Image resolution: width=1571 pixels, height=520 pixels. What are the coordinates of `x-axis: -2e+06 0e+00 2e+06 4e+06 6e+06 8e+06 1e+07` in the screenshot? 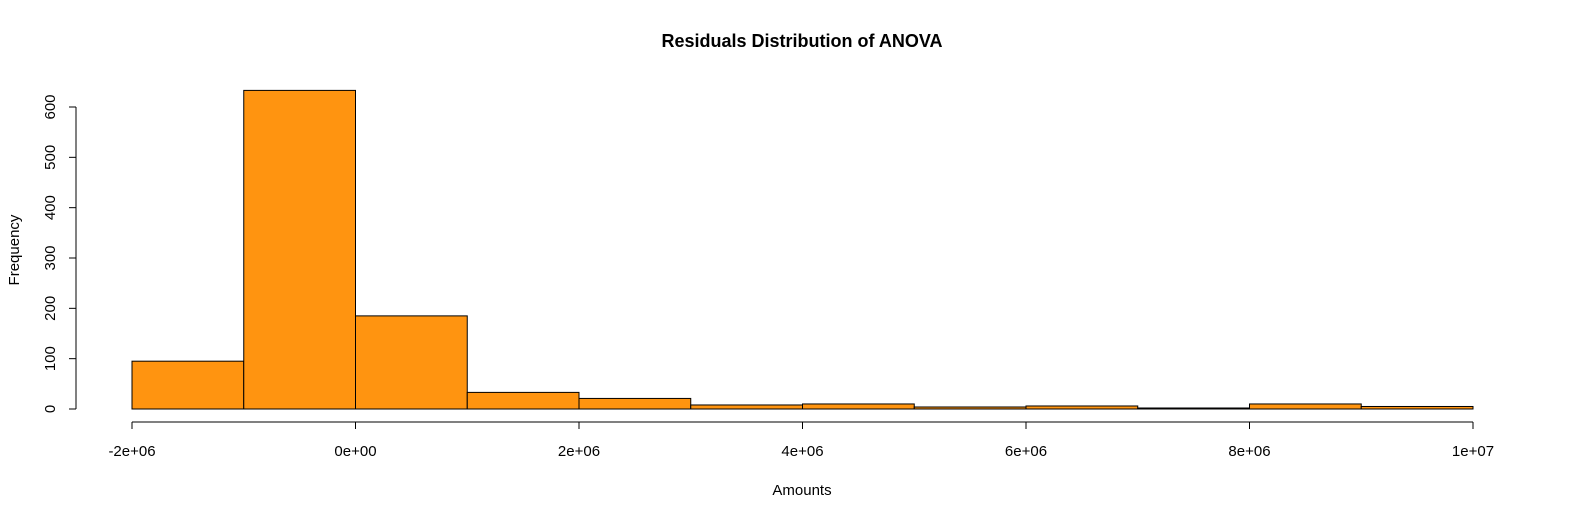 It's located at (801, 440).